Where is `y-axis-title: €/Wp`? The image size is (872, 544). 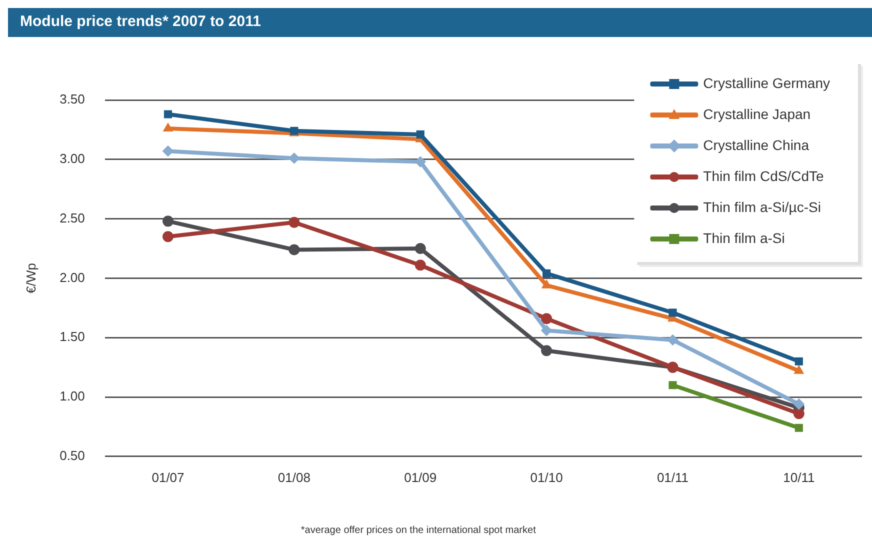 y-axis-title: €/Wp is located at coordinates (30, 278).